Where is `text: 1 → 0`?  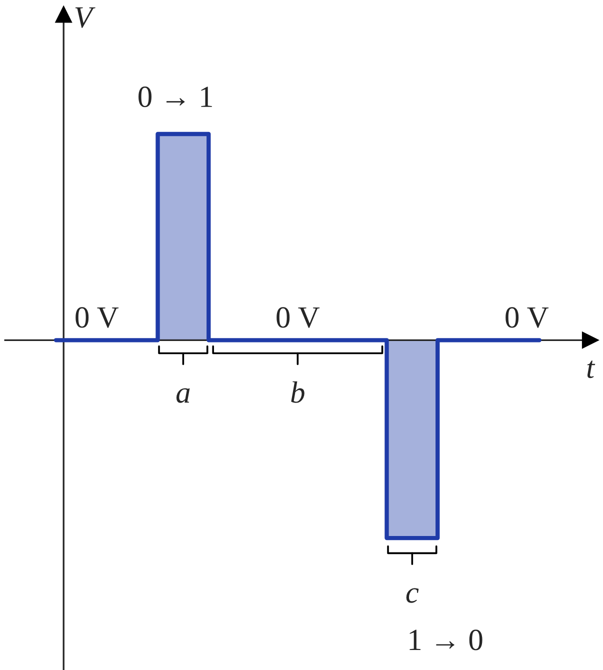 text: 1 → 0 is located at coordinates (446, 640).